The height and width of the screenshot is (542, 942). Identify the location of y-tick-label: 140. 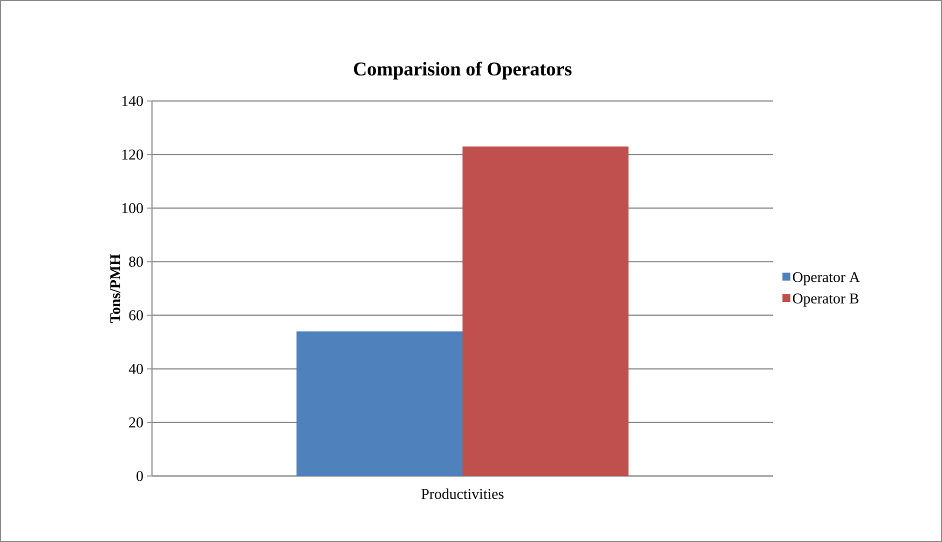
(132, 101).